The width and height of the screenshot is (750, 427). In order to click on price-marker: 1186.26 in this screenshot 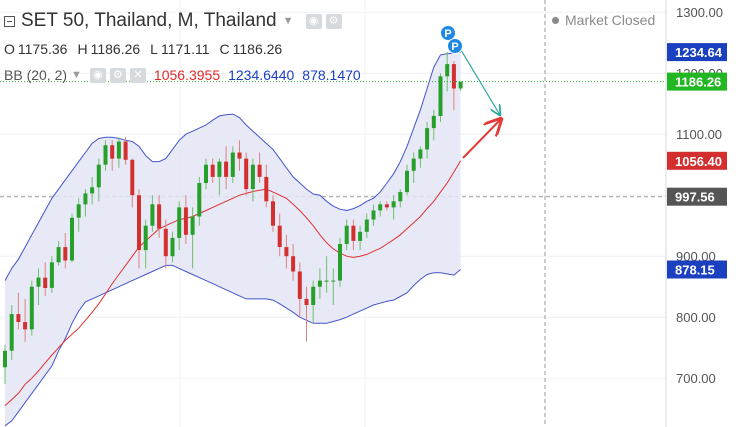, I will do `click(697, 81)`.